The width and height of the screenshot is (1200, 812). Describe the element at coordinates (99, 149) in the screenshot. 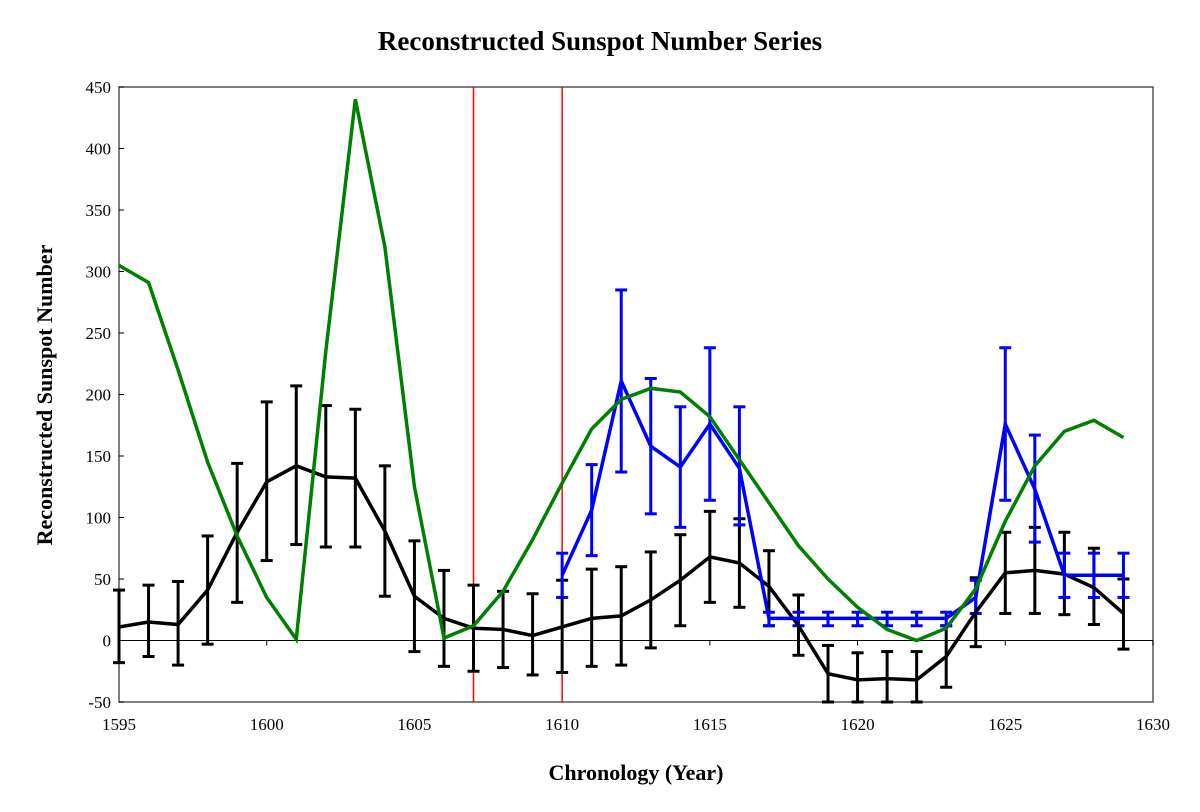

I see `y-tick-label: 400` at that location.